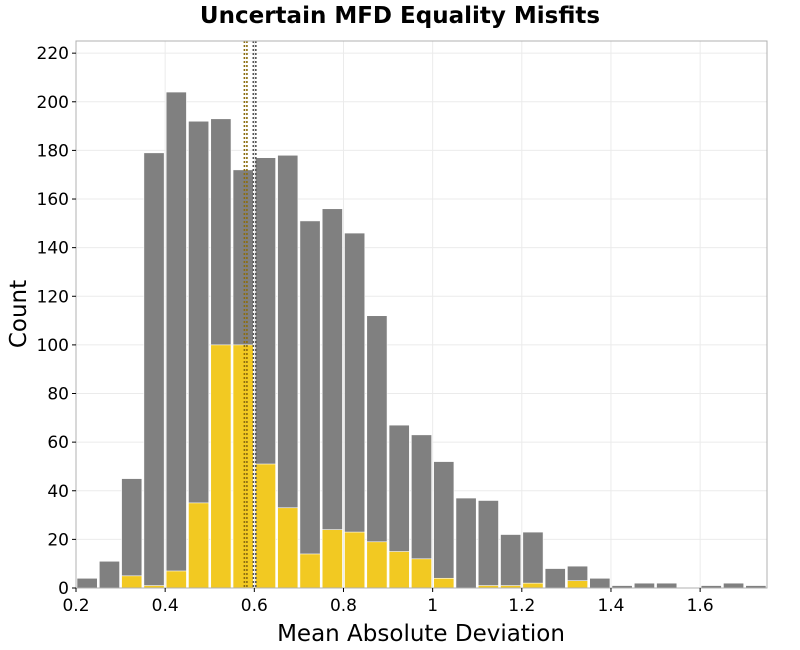 Image resolution: width=800 pixels, height=650 pixels. I want to click on x-tick-label: 0.4, so click(165, 606).